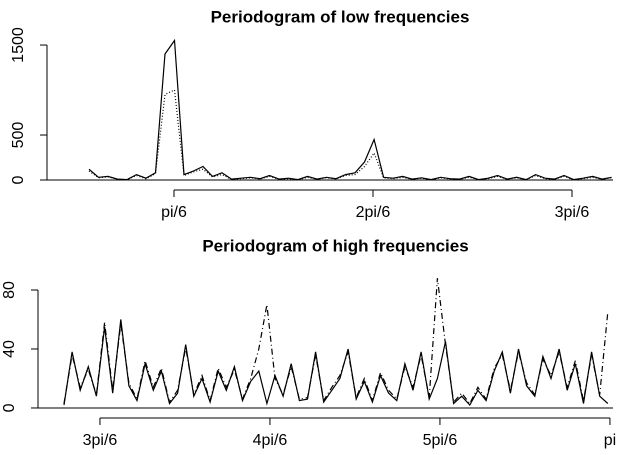  I want to click on x-tick-label: pi/6, so click(174, 212).